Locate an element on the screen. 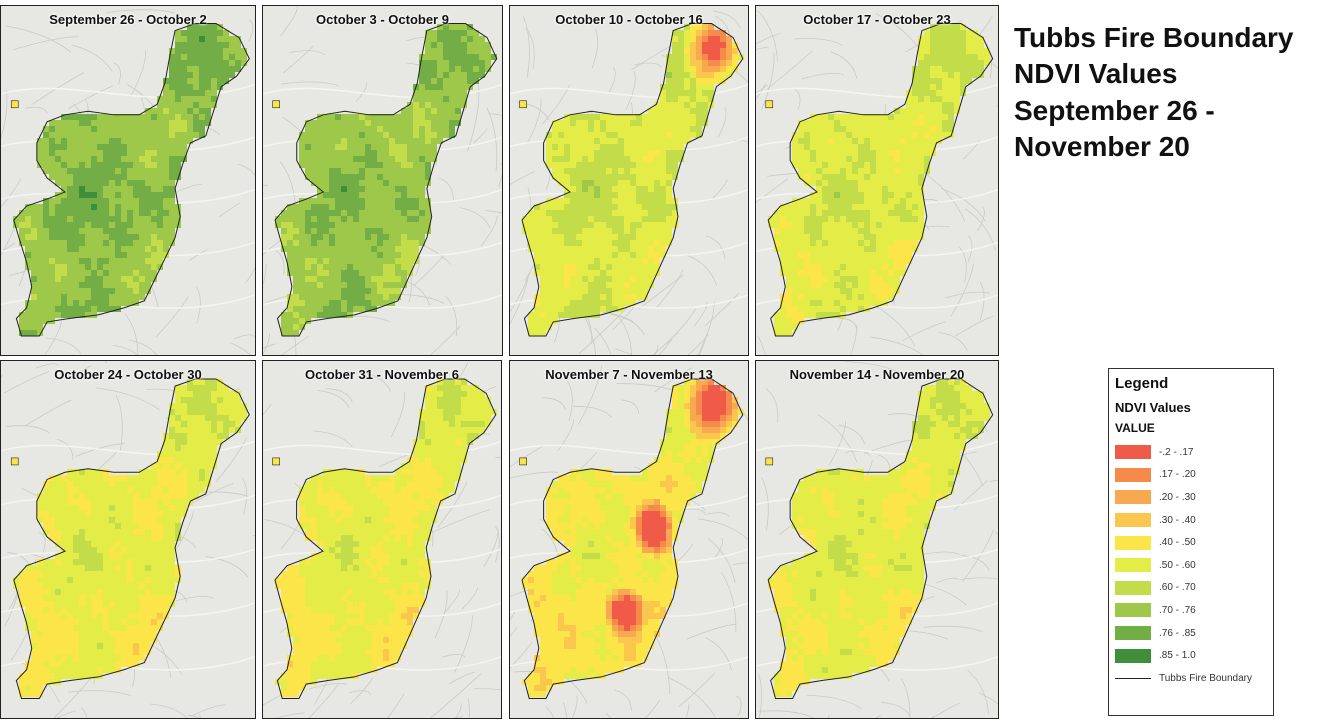 Image resolution: width=1334 pixels, height=724 pixels. map-panel: October 24 - October 30 is located at coordinates (128, 539).